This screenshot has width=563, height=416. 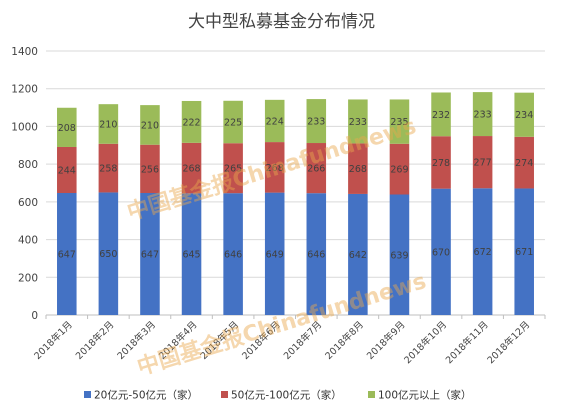 I want to click on data-label: 671, so click(x=524, y=252).